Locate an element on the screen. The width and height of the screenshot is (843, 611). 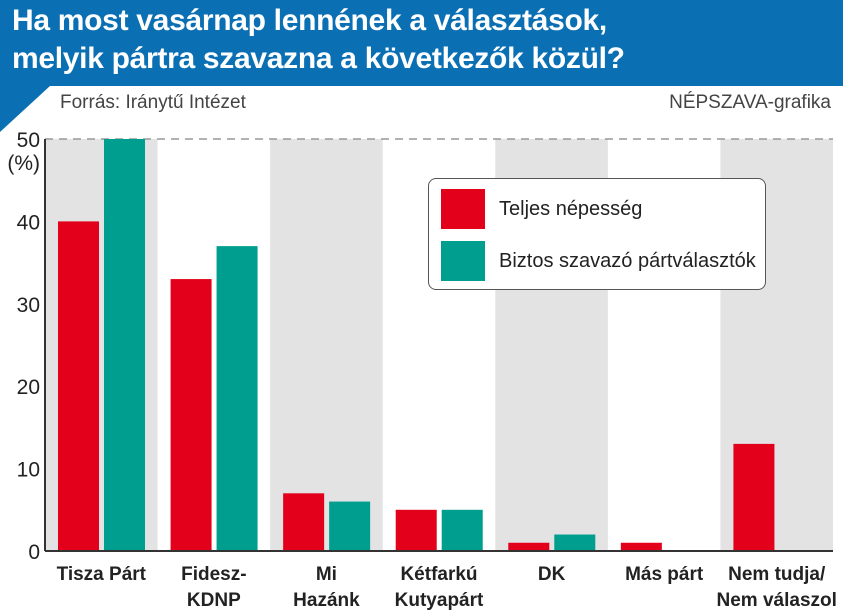
category-label: Nem tudja/ is located at coordinates (777, 574).